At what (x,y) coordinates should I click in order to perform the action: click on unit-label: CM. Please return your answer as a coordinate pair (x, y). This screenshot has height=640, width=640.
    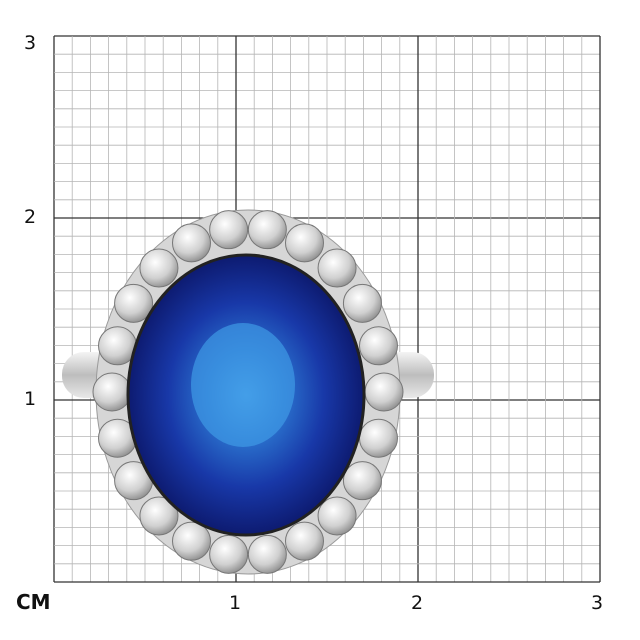
    Looking at the image, I should click on (33, 602).